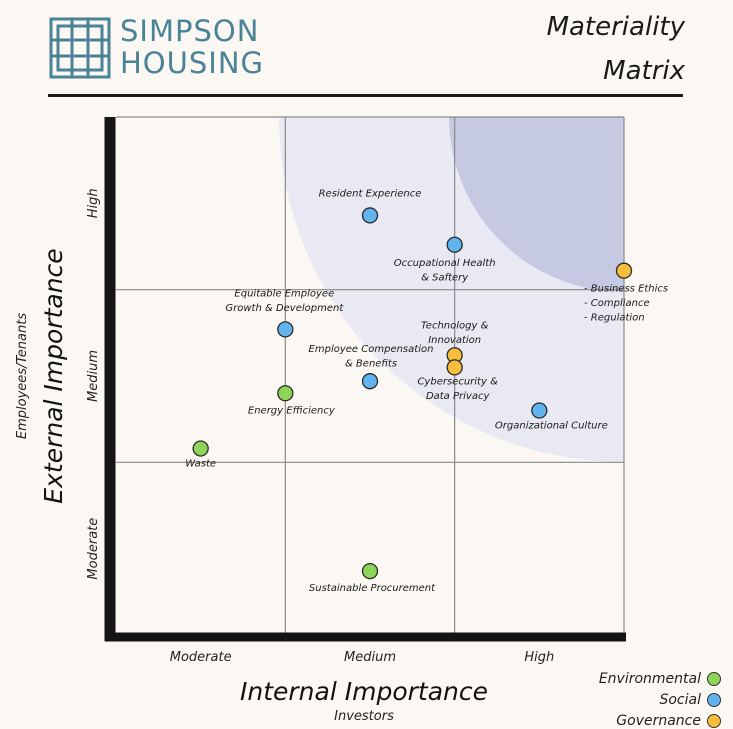 This screenshot has height=729, width=733. I want to click on y-tick-label: High, so click(93, 203).